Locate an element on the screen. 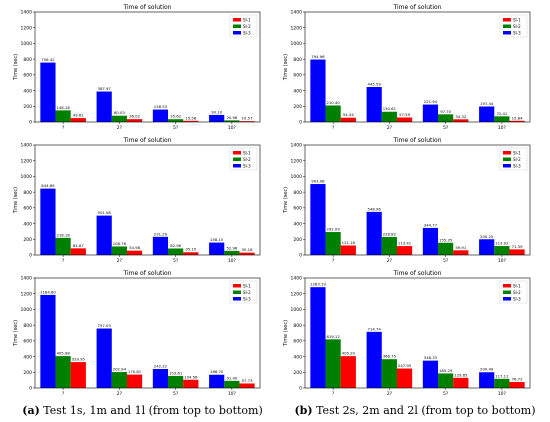 The height and width of the screenshot is (422, 550). chart-title: Time of solution is located at coordinates (146, 273).